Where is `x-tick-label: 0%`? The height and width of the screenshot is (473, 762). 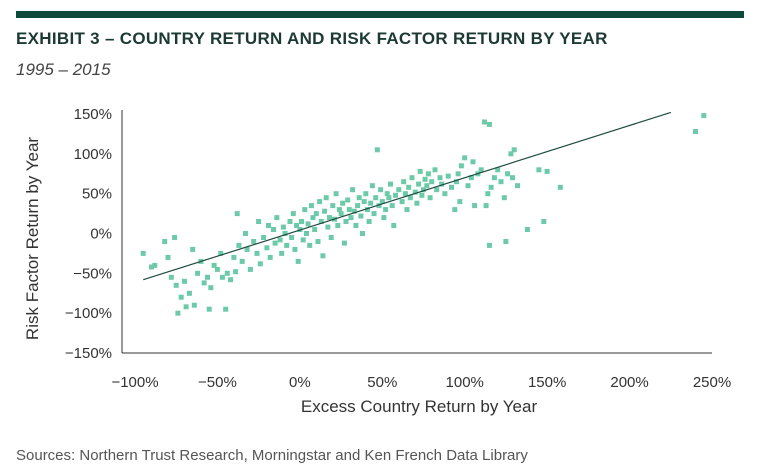
x-tick-label: 0% is located at coordinates (300, 382).